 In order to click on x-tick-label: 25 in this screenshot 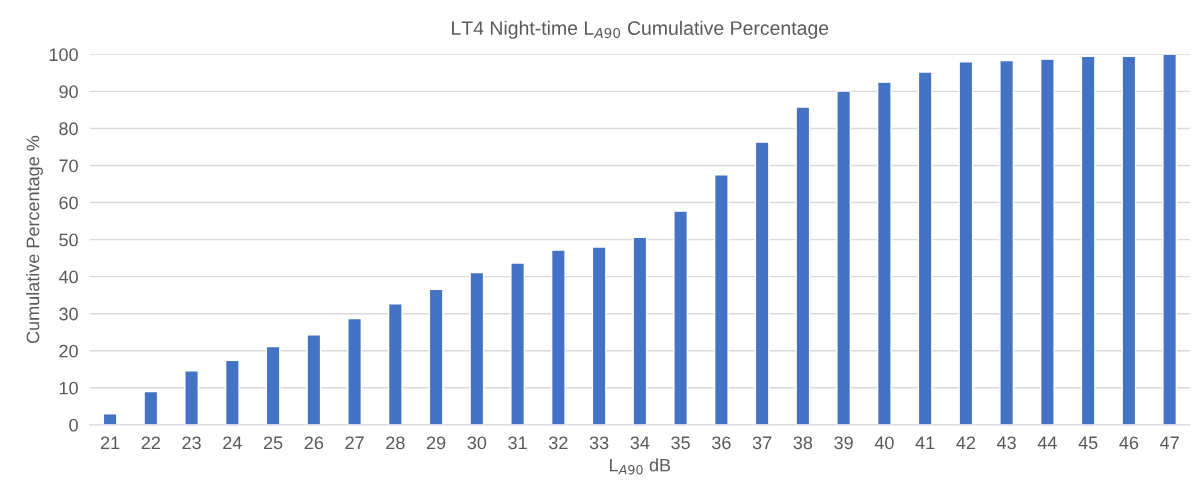, I will do `click(273, 443)`.